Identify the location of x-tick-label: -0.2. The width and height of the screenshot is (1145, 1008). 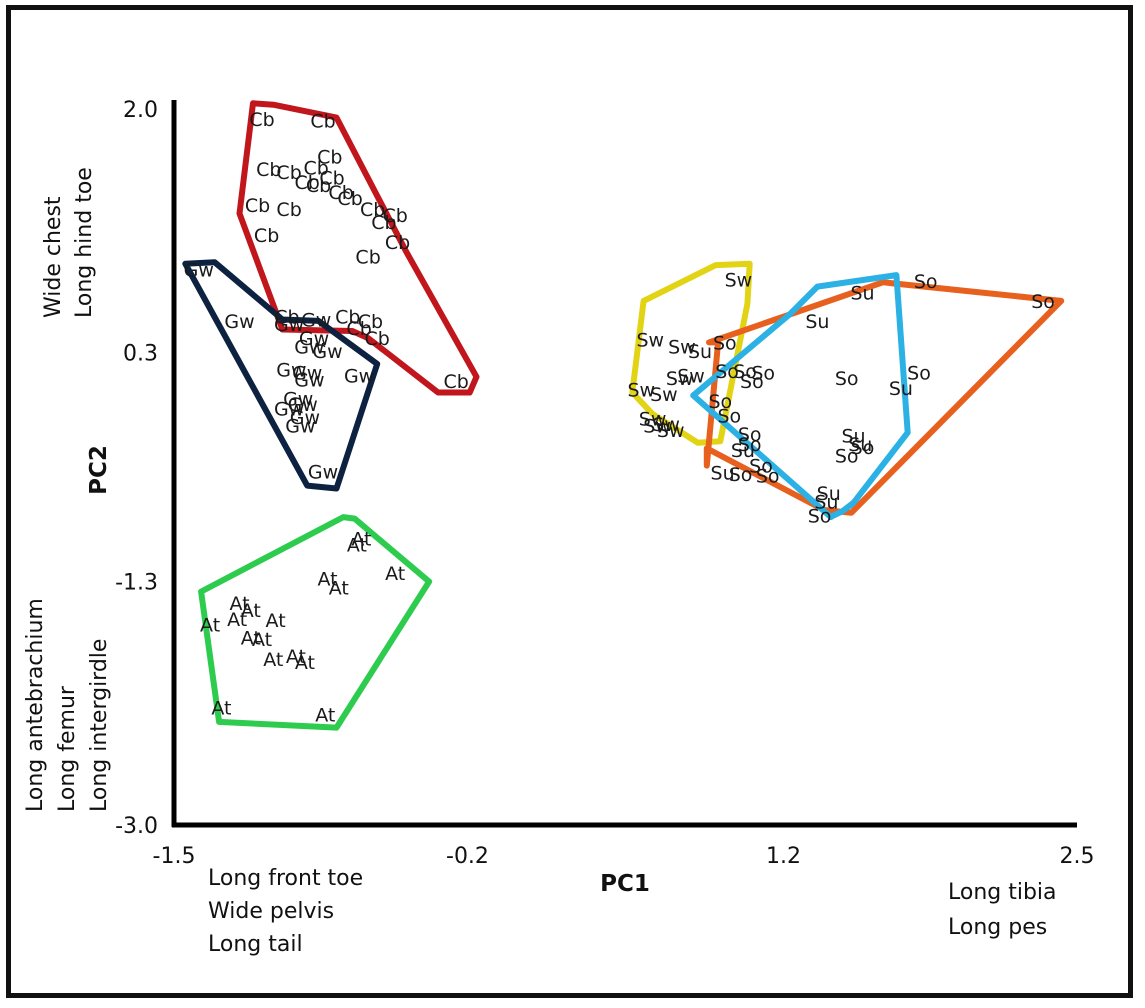
(467, 856).